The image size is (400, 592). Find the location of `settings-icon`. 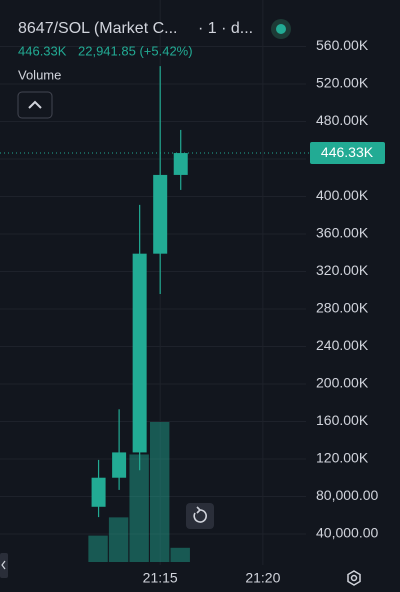

settings-icon is located at coordinates (354, 578).